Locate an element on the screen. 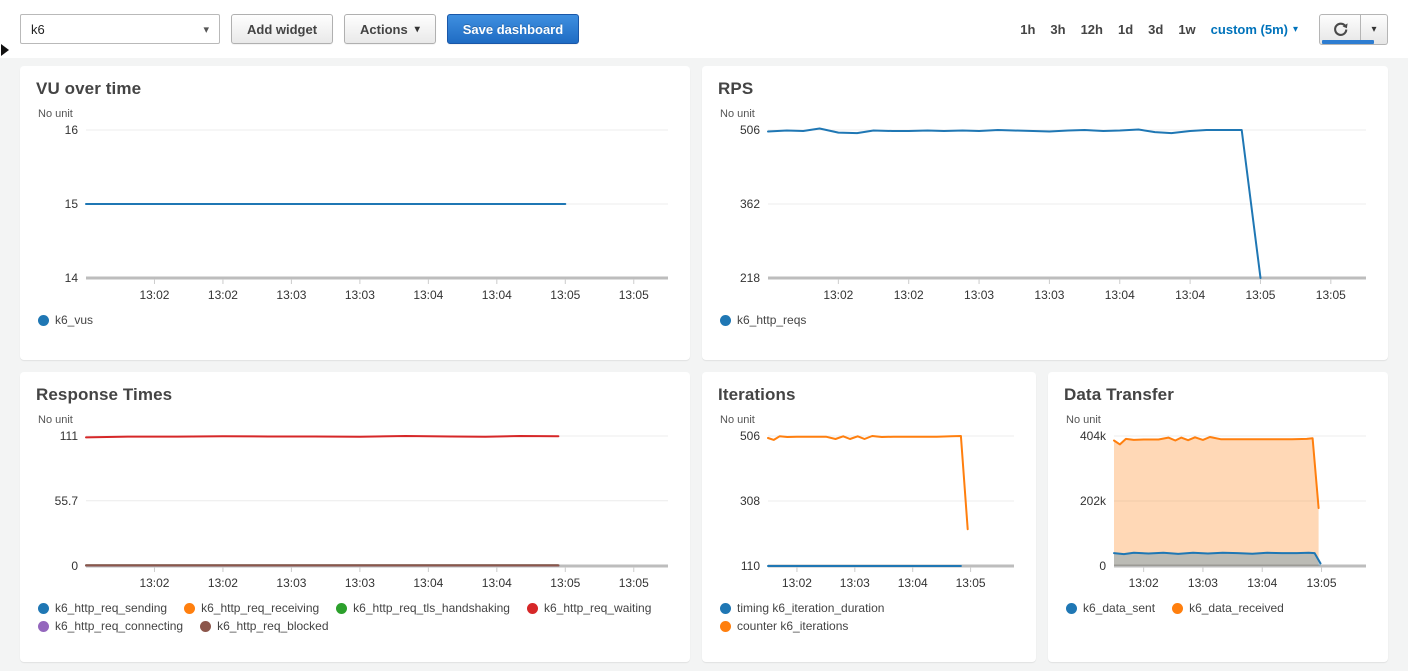 This screenshot has height=671, width=1408. refresh-icon is located at coordinates (1340, 29).